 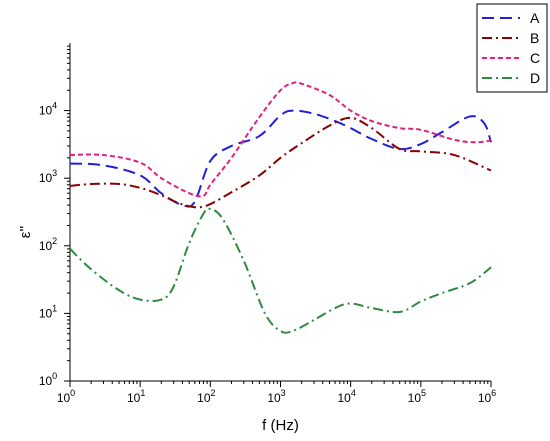 I want to click on legend-label-c: C, so click(x=535, y=58).